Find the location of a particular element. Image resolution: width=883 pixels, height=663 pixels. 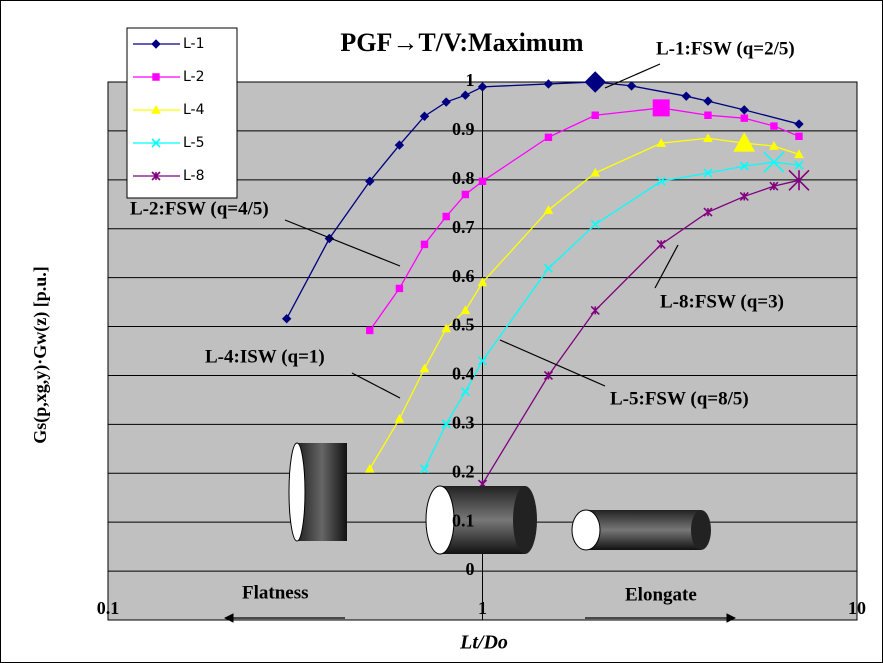

y-tick-label: 0.3 is located at coordinates (463, 422).